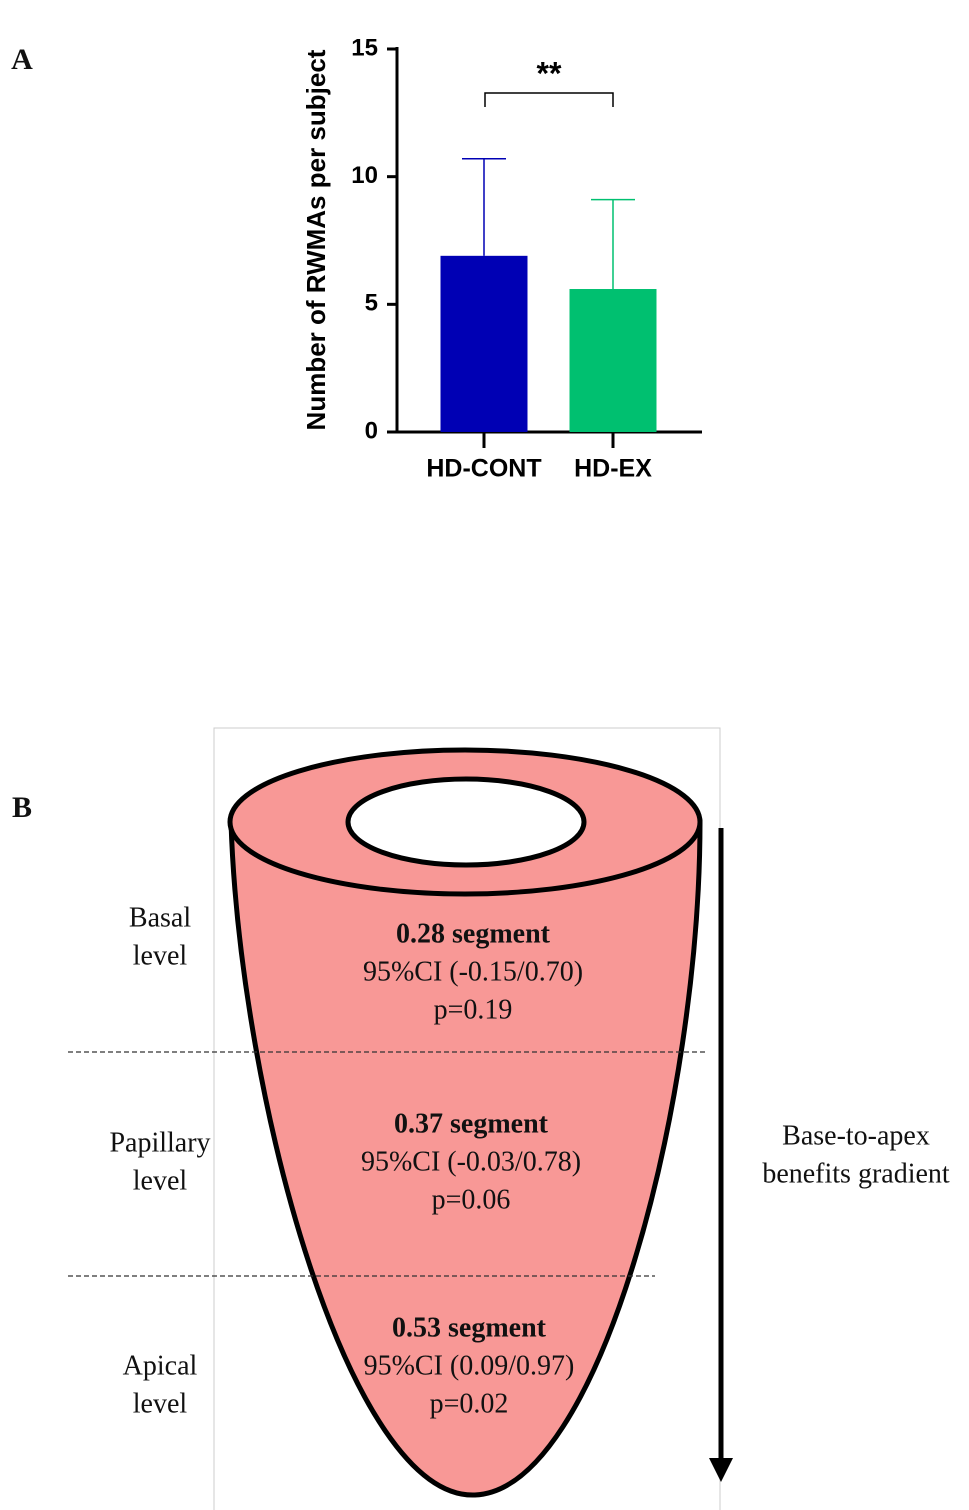  Describe the element at coordinates (160, 917) in the screenshot. I see `level-name: Basal` at that location.